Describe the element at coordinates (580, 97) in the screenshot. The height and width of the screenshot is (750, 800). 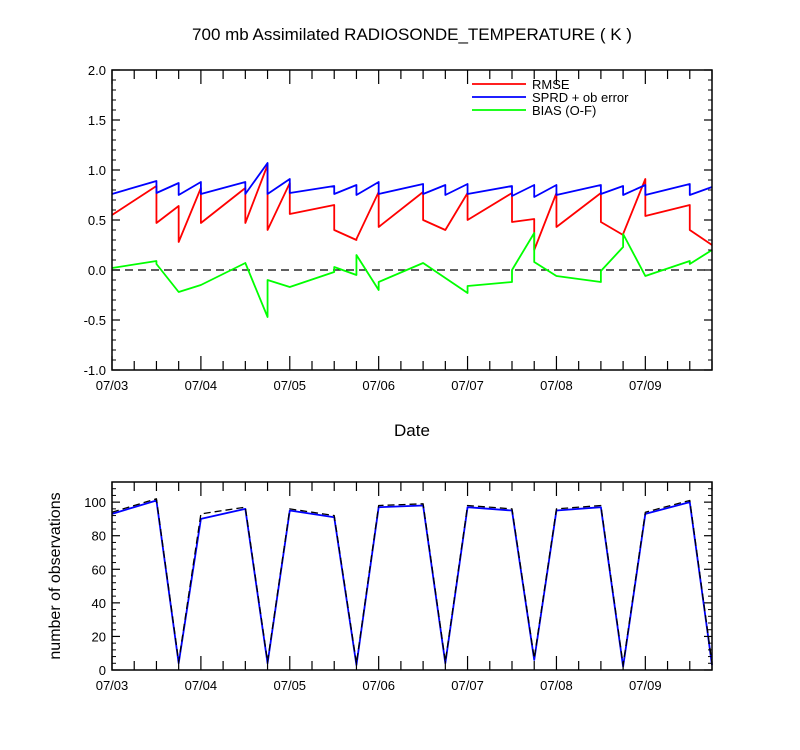
I see `legend-label: SPRD + ob error` at that location.